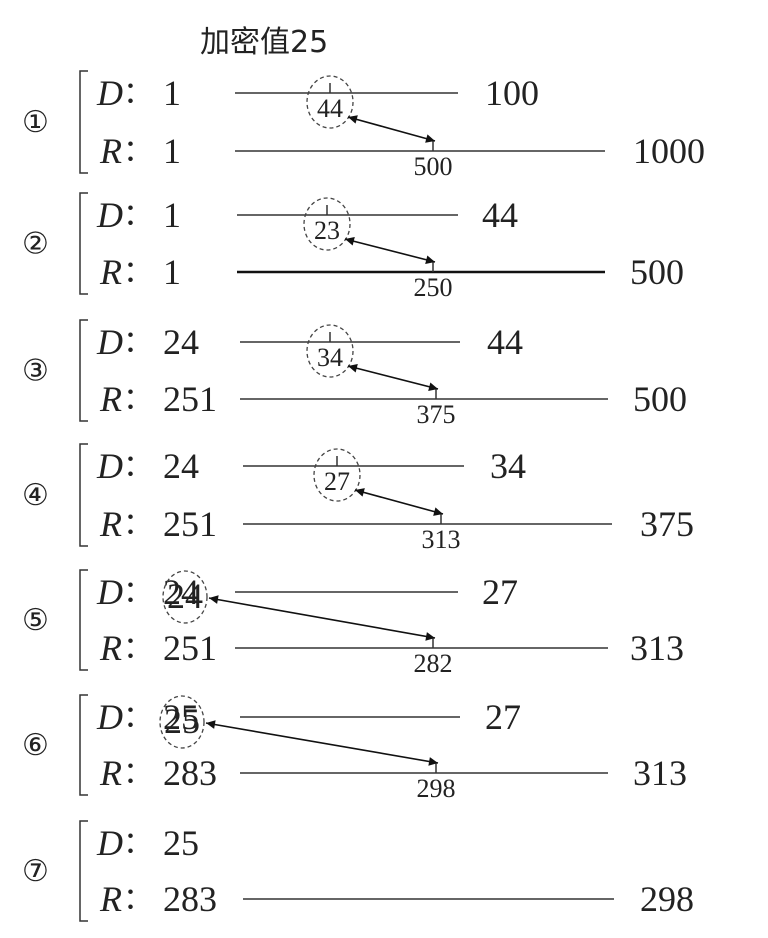 The width and height of the screenshot is (768, 938). Describe the element at coordinates (657, 272) in the screenshot. I see `range-high-value: 500` at that location.